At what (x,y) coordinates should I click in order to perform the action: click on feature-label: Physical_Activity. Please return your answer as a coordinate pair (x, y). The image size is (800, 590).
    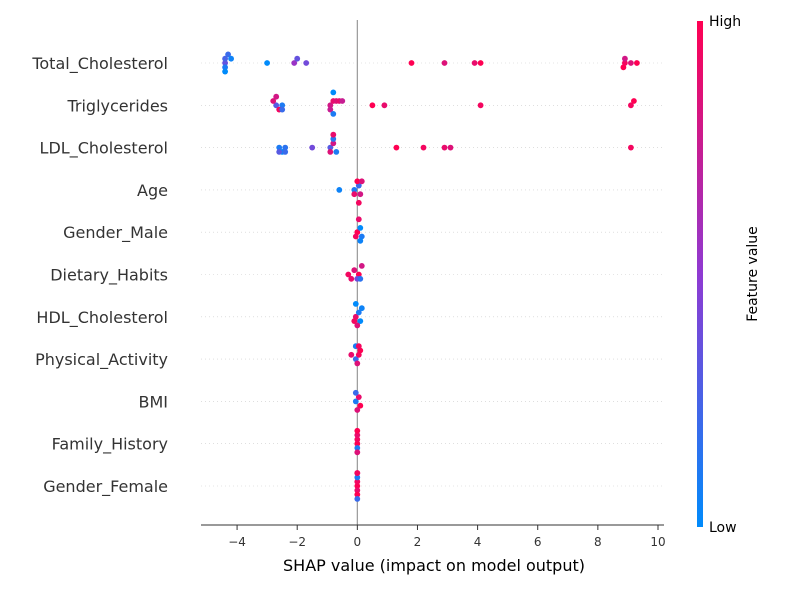
    Looking at the image, I should click on (101, 360).